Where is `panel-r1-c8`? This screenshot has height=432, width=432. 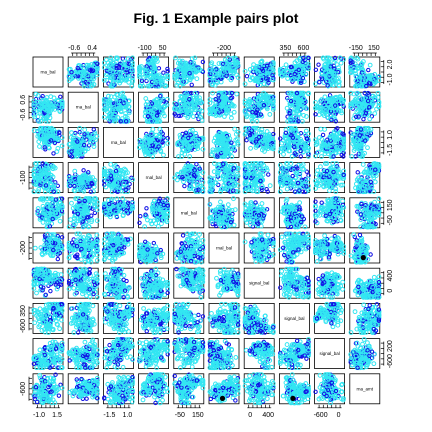 panel-r1-c8 is located at coordinates (330, 107).